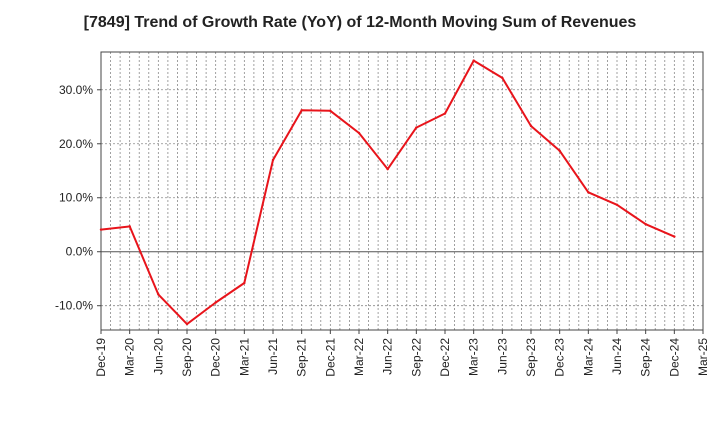 The image size is (720, 440). What do you see at coordinates (216, 357) in the screenshot?
I see `x-tick-label: Dec-20` at bounding box center [216, 357].